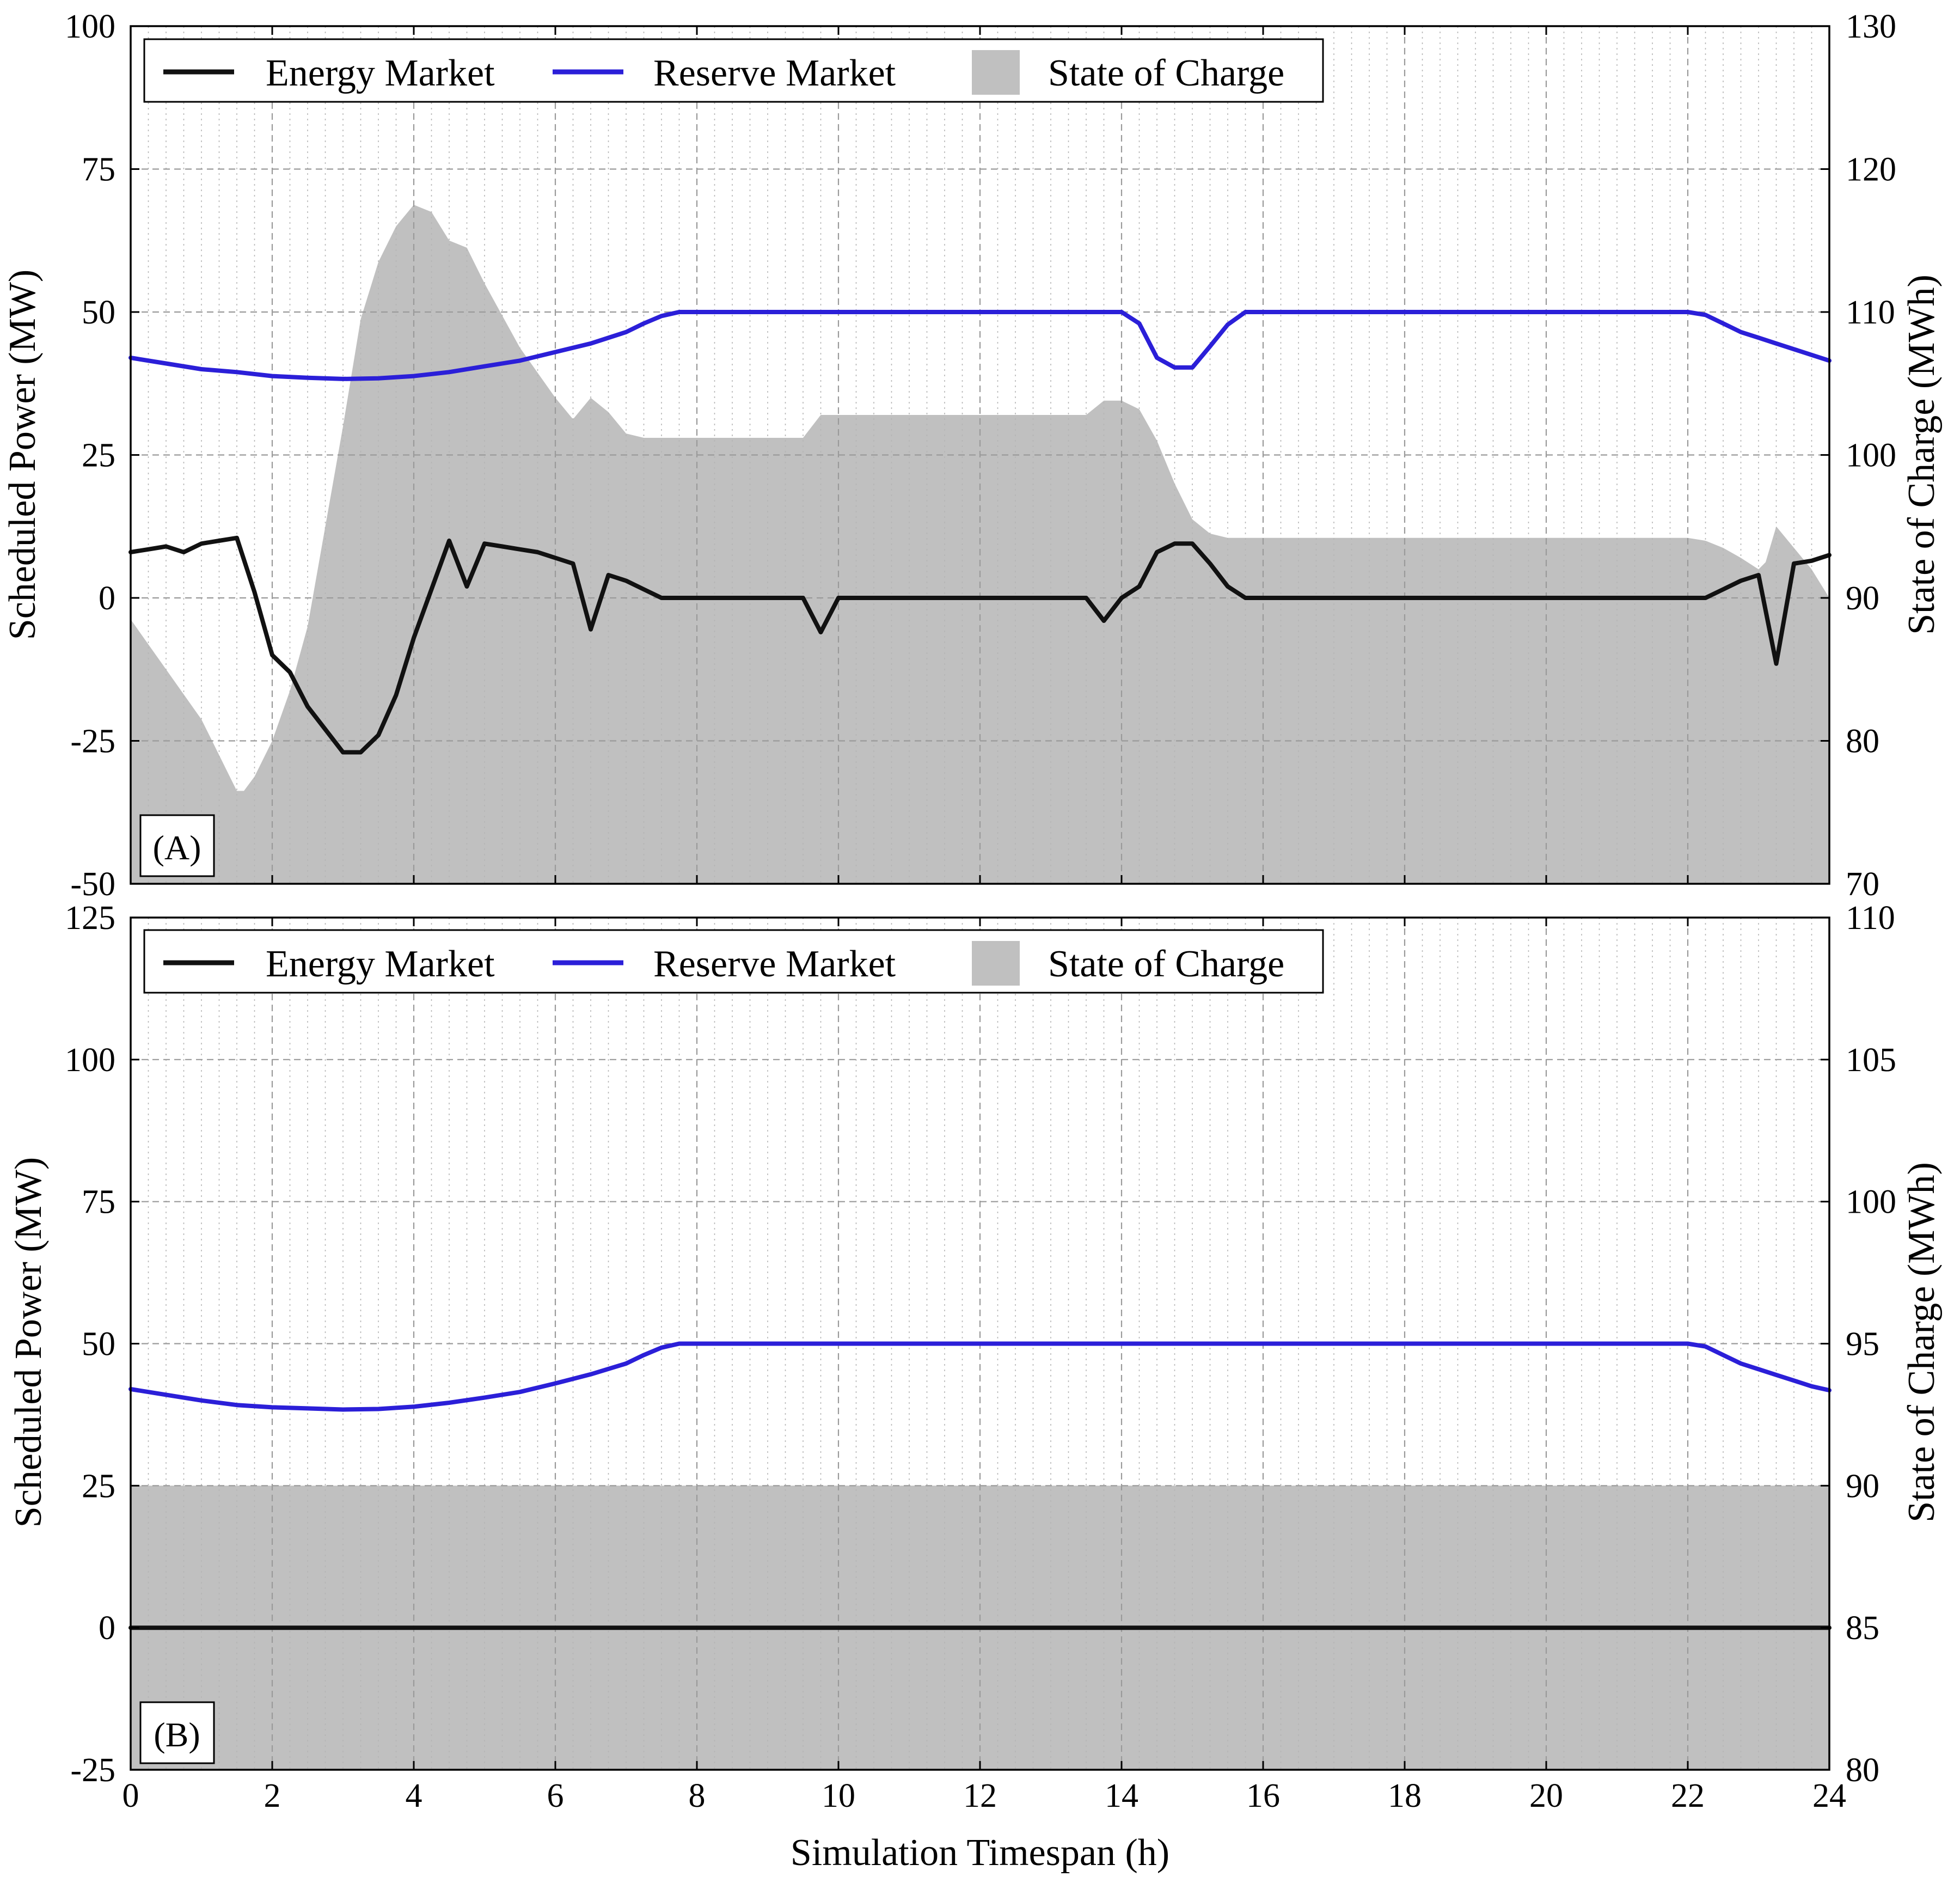 This screenshot has width=1960, height=1895. I want to click on a-y-tick-label: 50, so click(98, 312).